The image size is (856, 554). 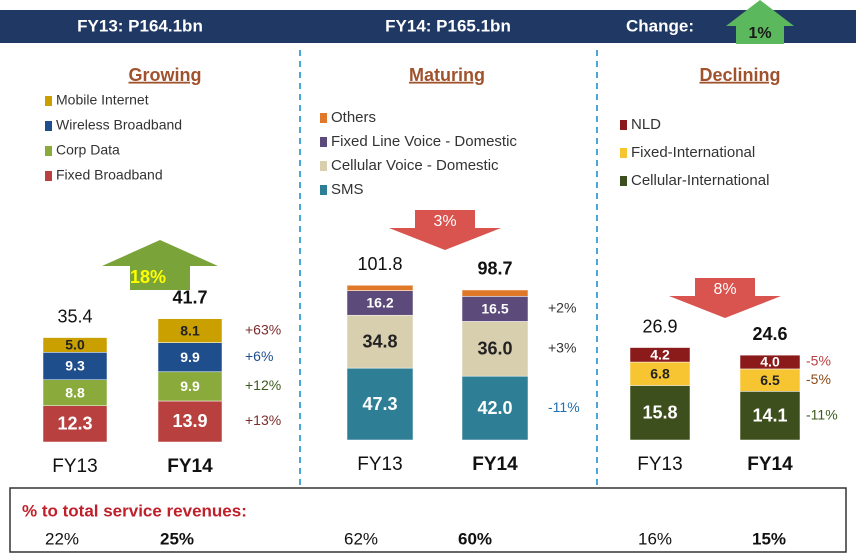 I want to click on legend-label: Wireless Broadband, so click(x=119, y=125).